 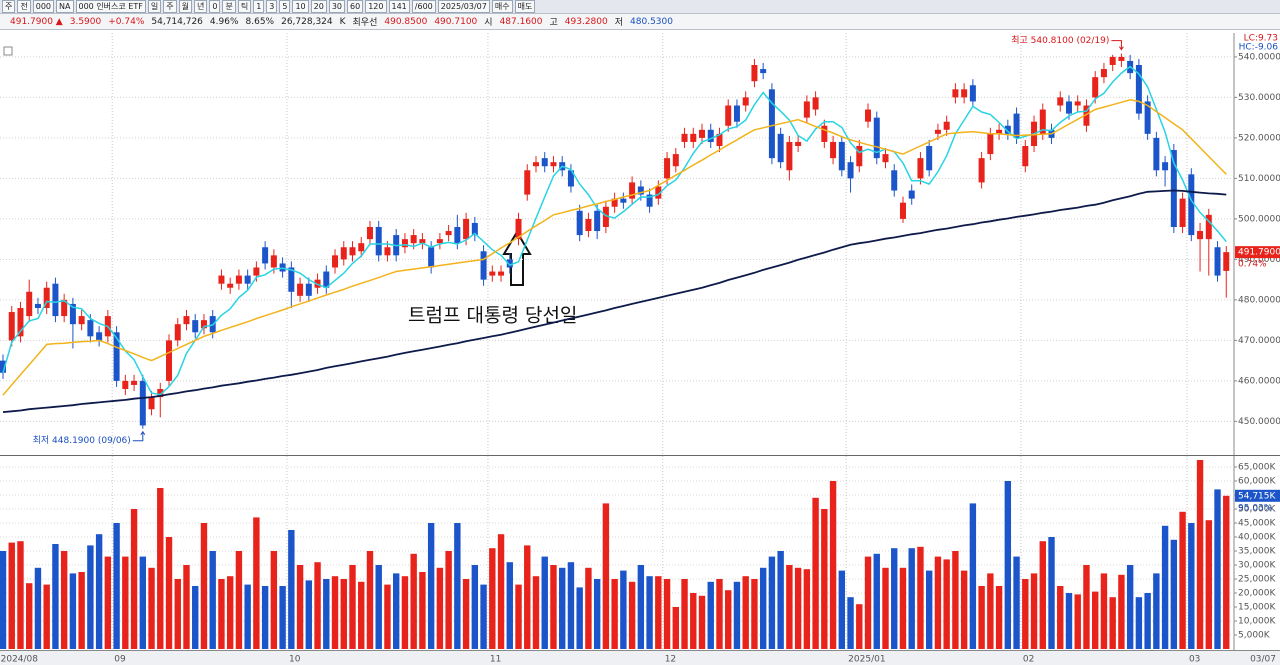 I want to click on quote-field: 480.5300, so click(x=651, y=21).